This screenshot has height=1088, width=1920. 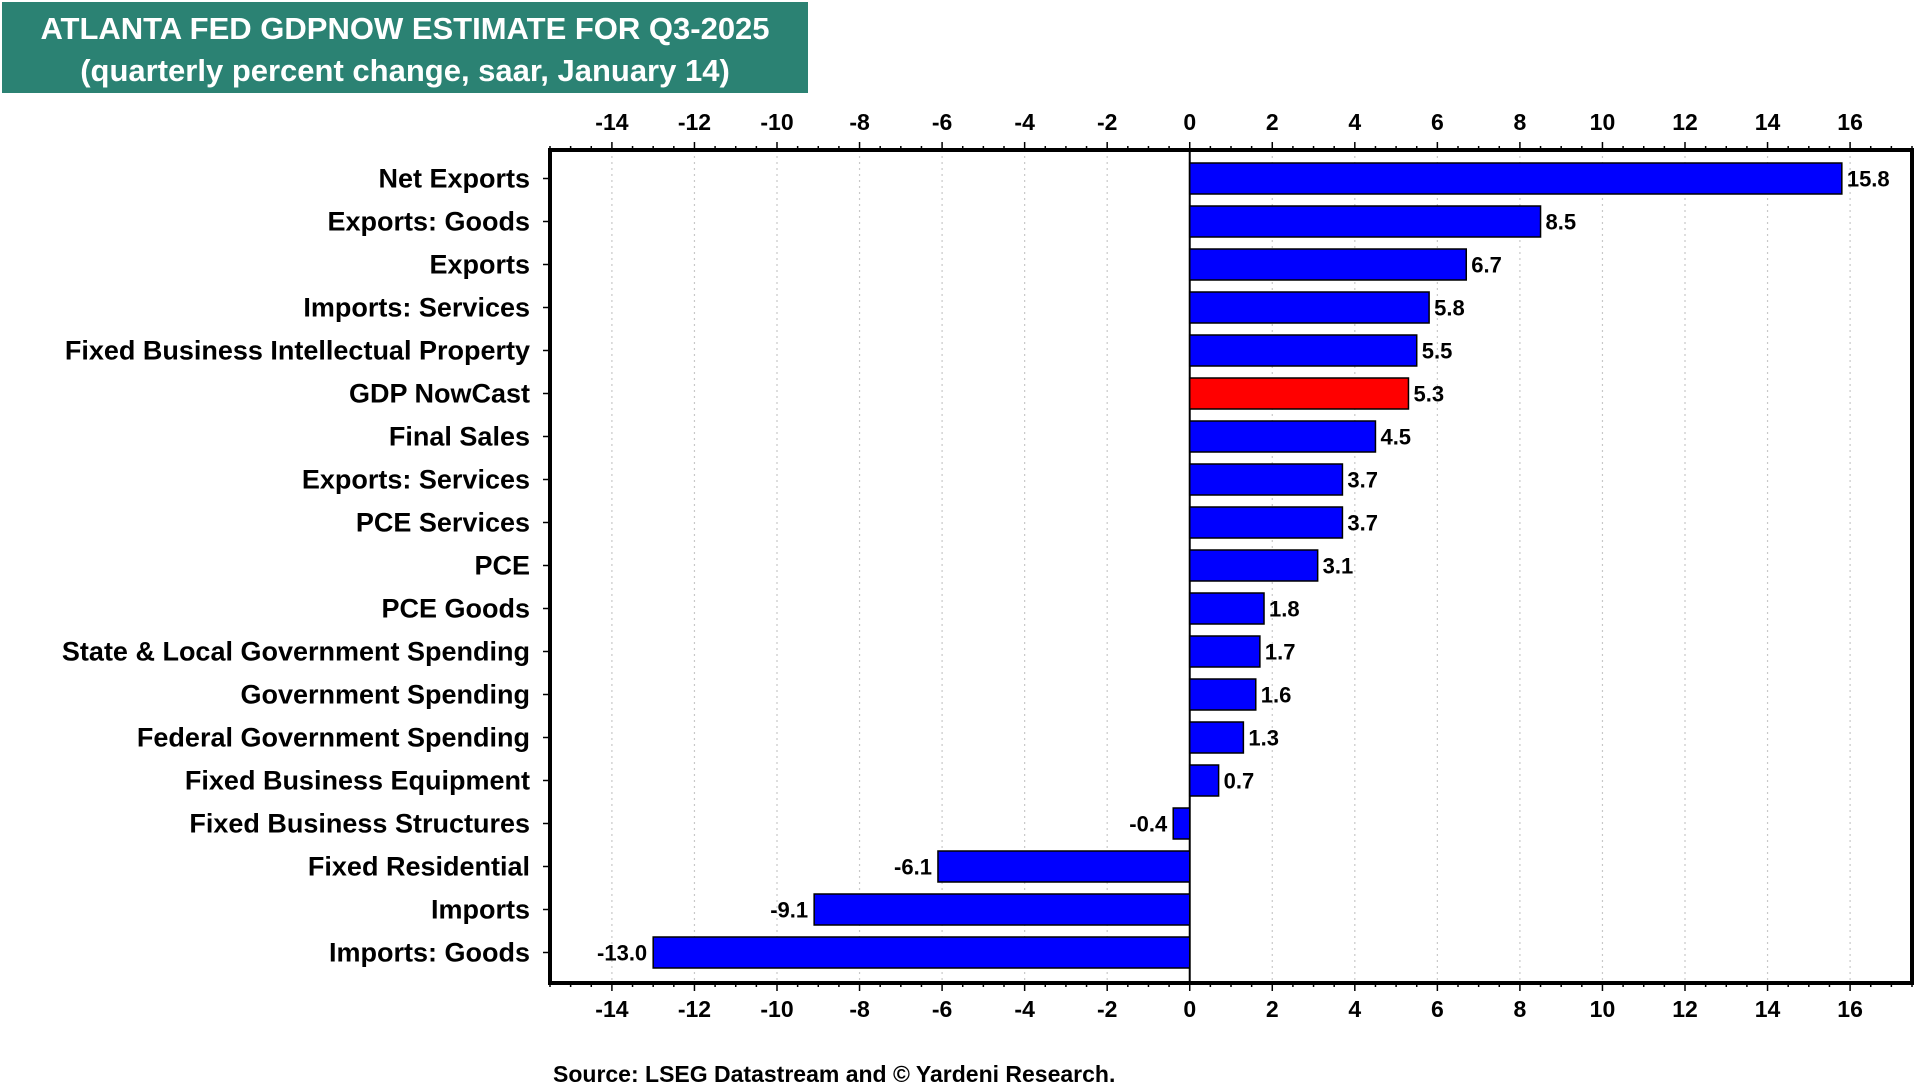 What do you see at coordinates (419, 867) in the screenshot?
I see `category-label: Fixed Residential` at bounding box center [419, 867].